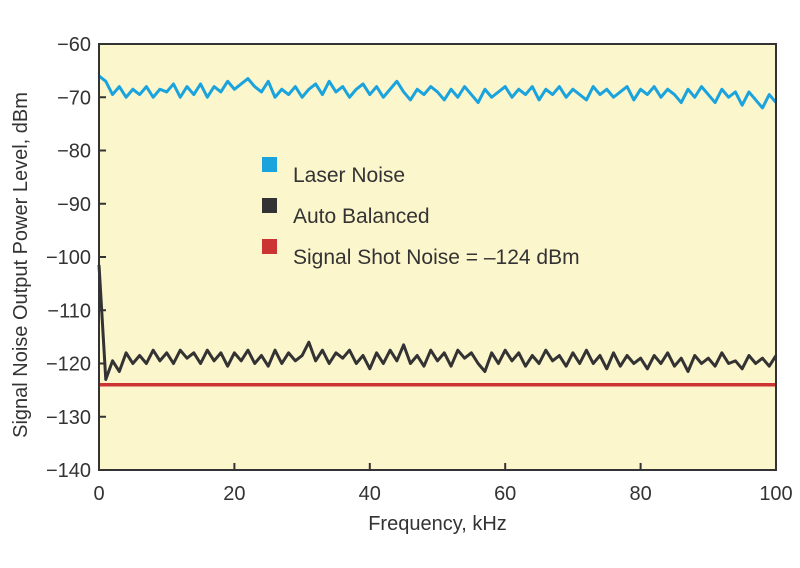 Image resolution: width=800 pixels, height=568 pixels. I want to click on x-axis: 0 20 40 60 80 100, so click(443, 484).